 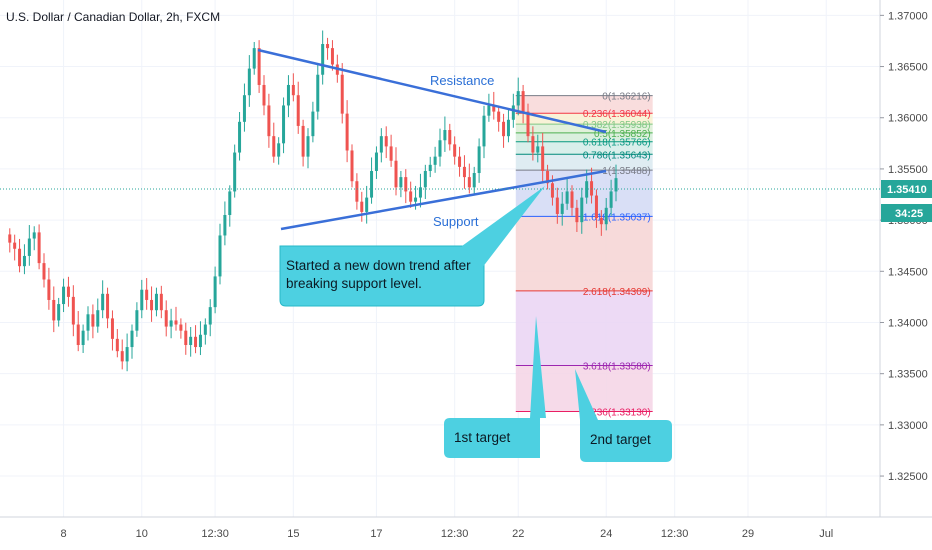 I want to click on price-axis-bg, so click(x=906, y=275).